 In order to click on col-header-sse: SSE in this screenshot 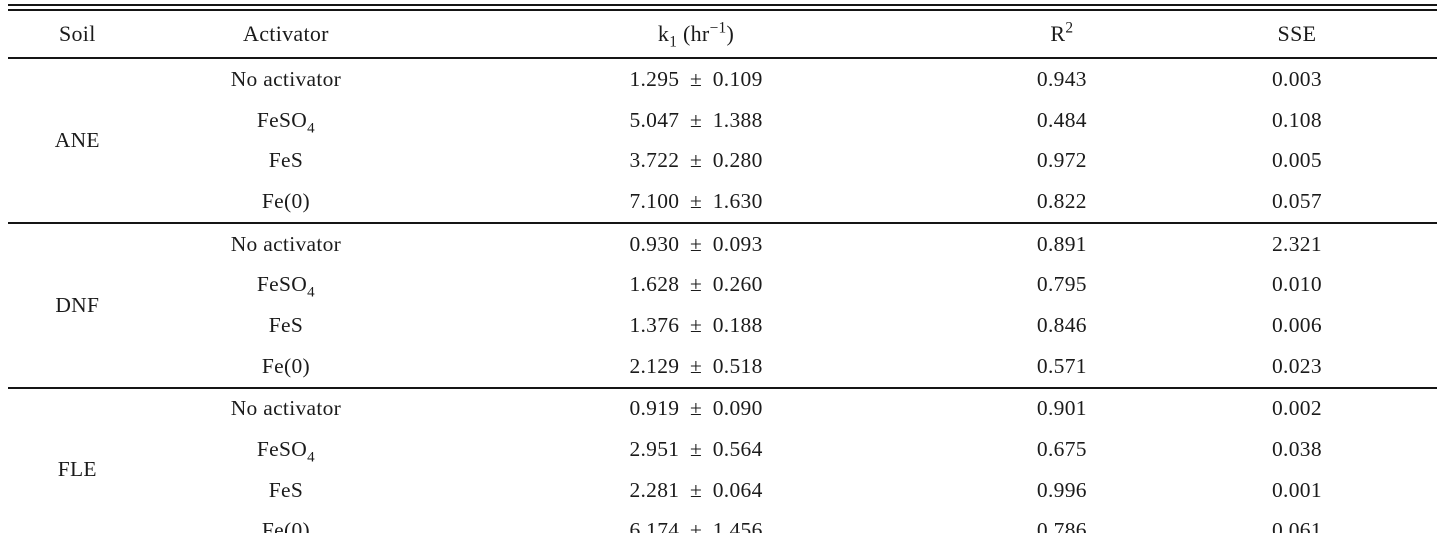, I will do `click(1297, 33)`.